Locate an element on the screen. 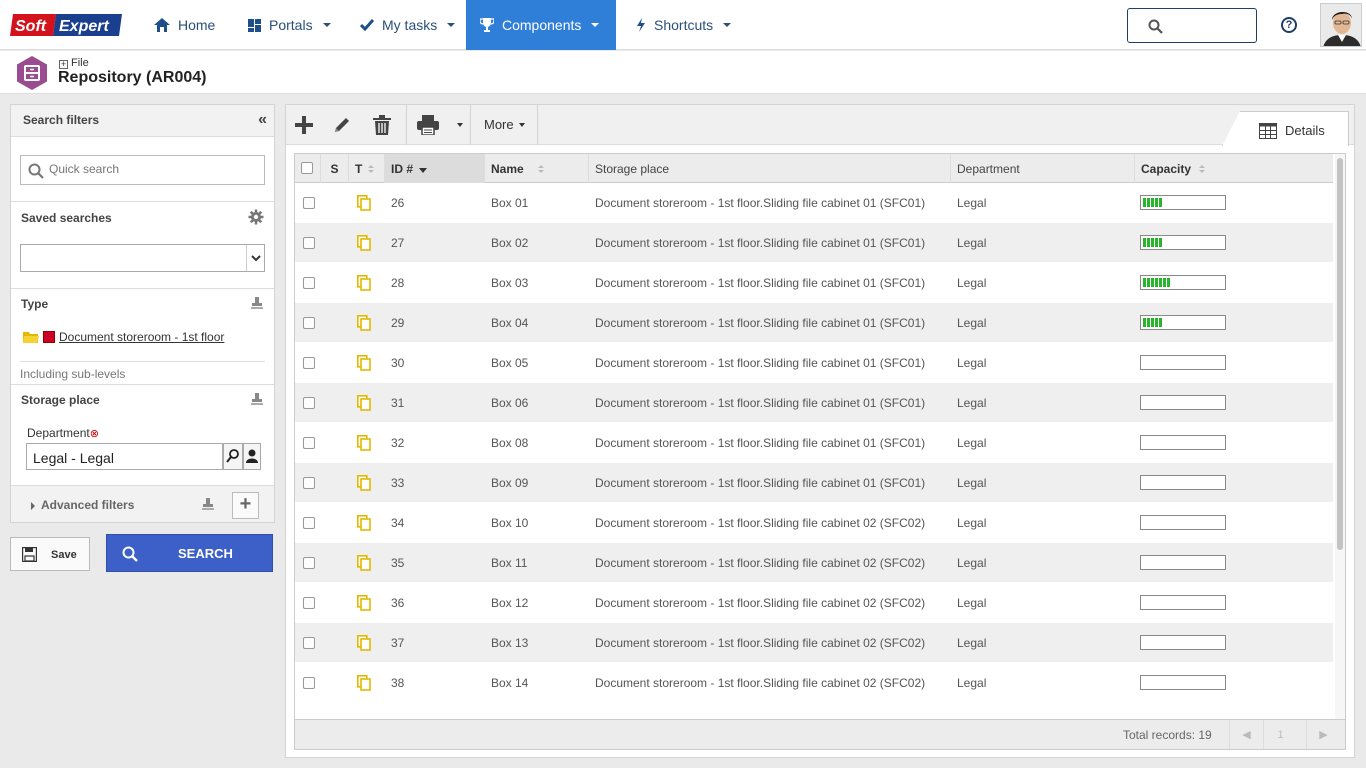 The height and width of the screenshot is (768, 1366). avatar is located at coordinates (1341, 25).